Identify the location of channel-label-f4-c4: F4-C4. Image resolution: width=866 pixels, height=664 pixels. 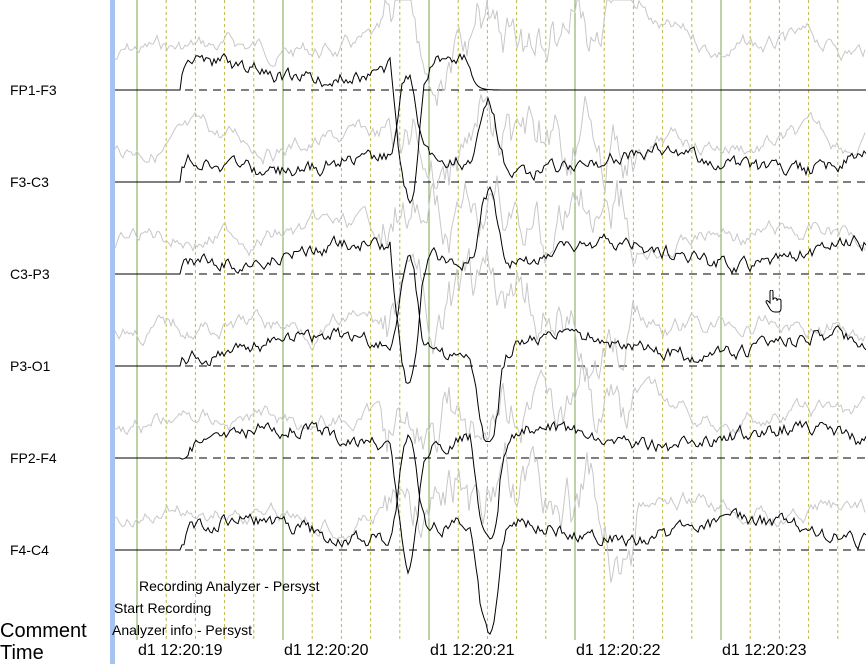
(29, 550).